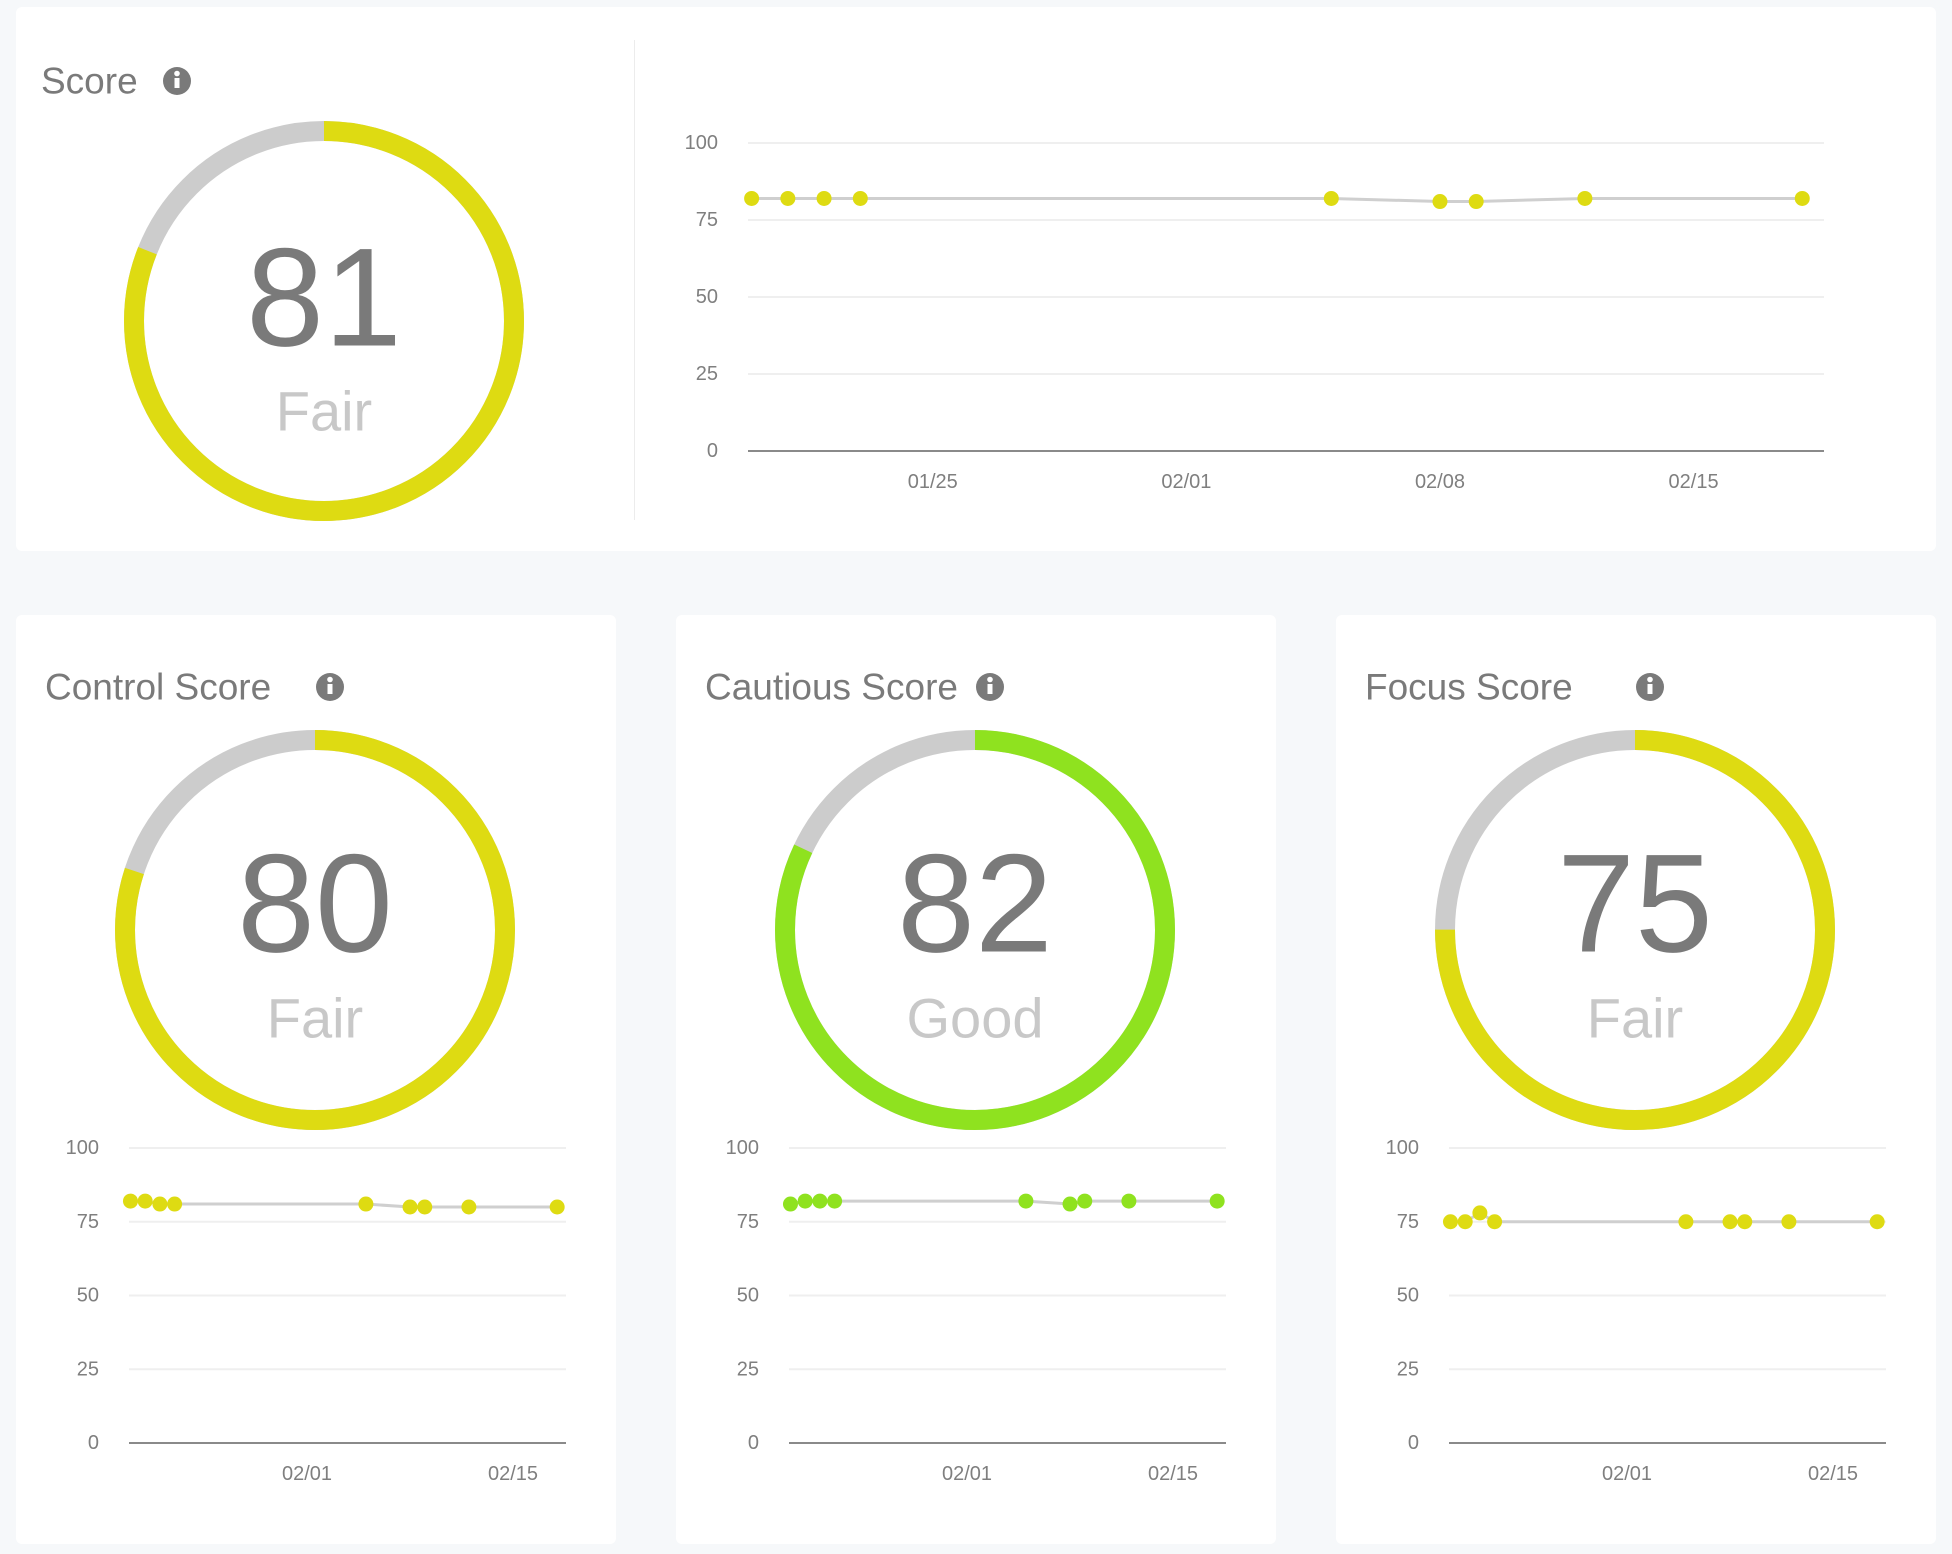 The height and width of the screenshot is (1554, 1952). I want to click on widget-title: Score, so click(89, 81).